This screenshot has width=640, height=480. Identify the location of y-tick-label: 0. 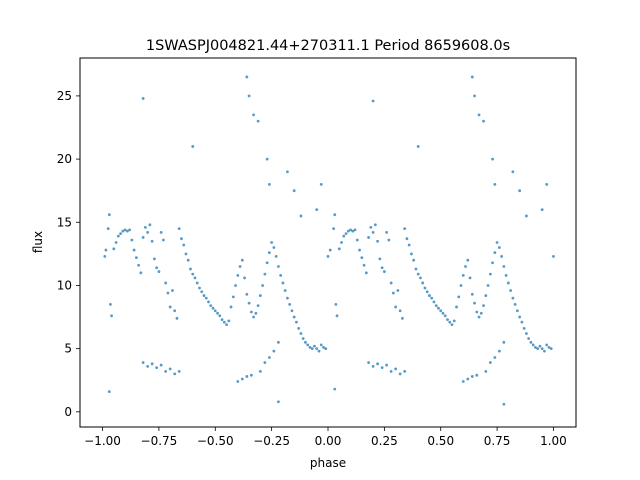
(68, 412).